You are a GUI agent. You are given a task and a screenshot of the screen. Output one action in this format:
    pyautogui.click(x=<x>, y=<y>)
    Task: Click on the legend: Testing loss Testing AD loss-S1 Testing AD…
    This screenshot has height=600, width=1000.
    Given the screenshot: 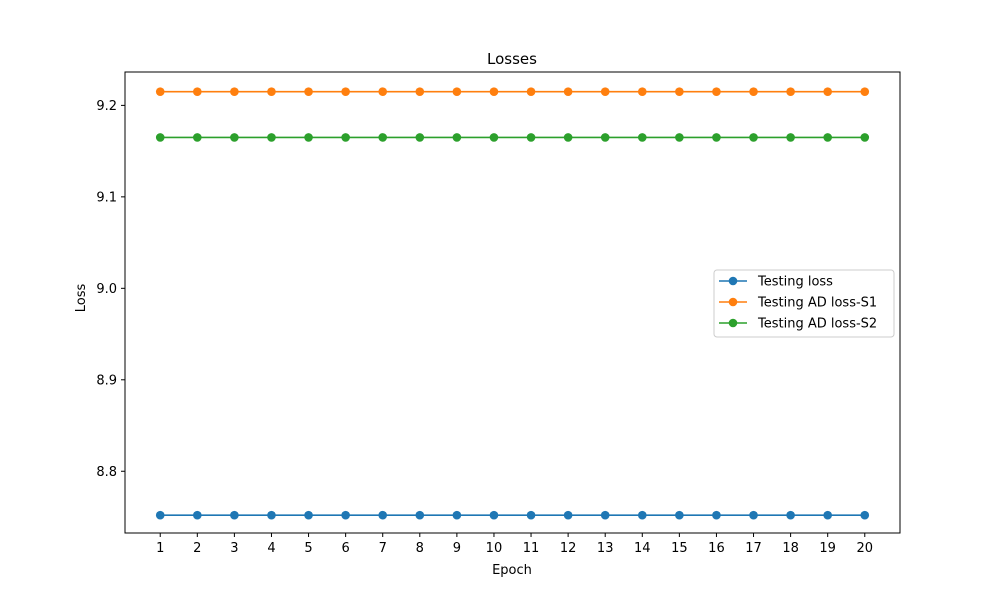 What is the action you would take?
    pyautogui.click(x=804, y=303)
    